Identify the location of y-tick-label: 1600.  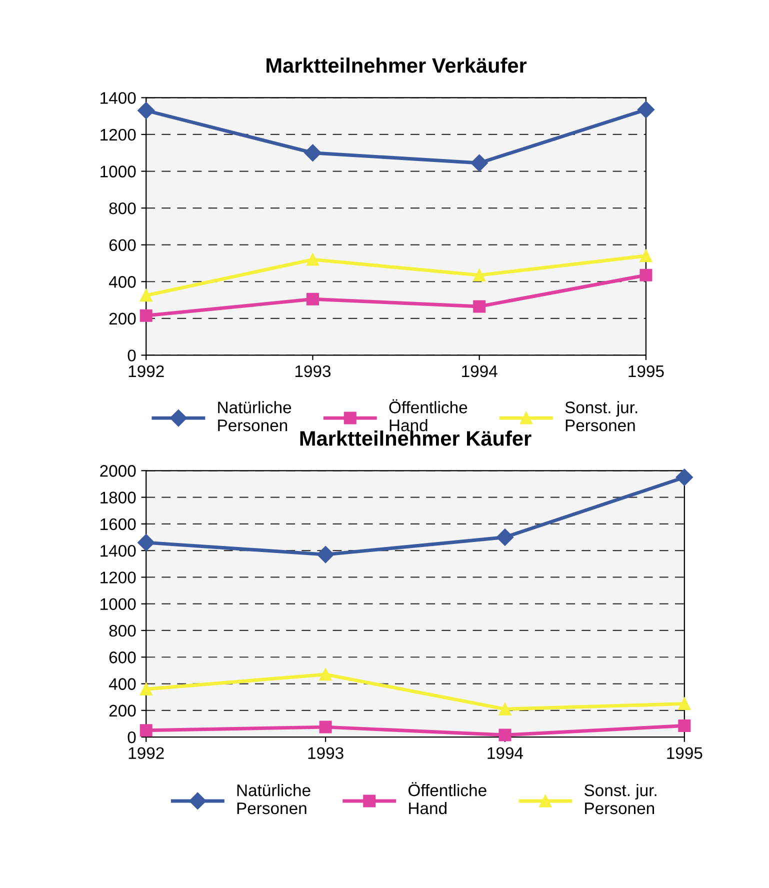
(118, 524).